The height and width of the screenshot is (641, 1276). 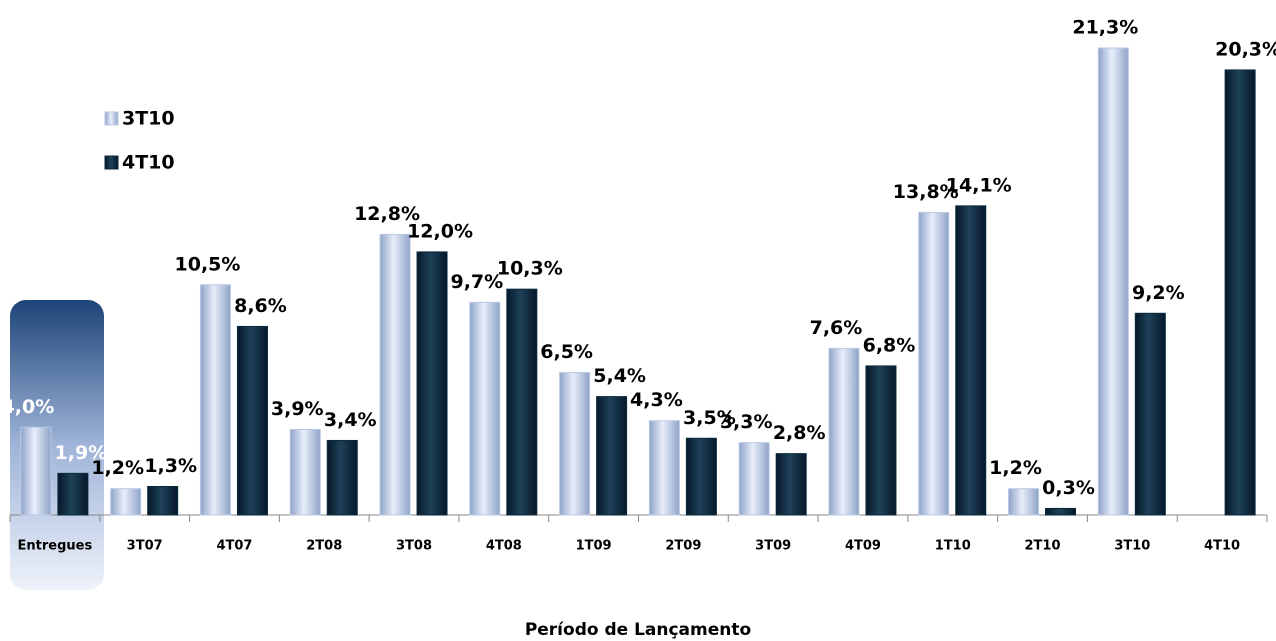 What do you see at coordinates (414, 546) in the screenshot?
I see `x-tick-label: 3T08` at bounding box center [414, 546].